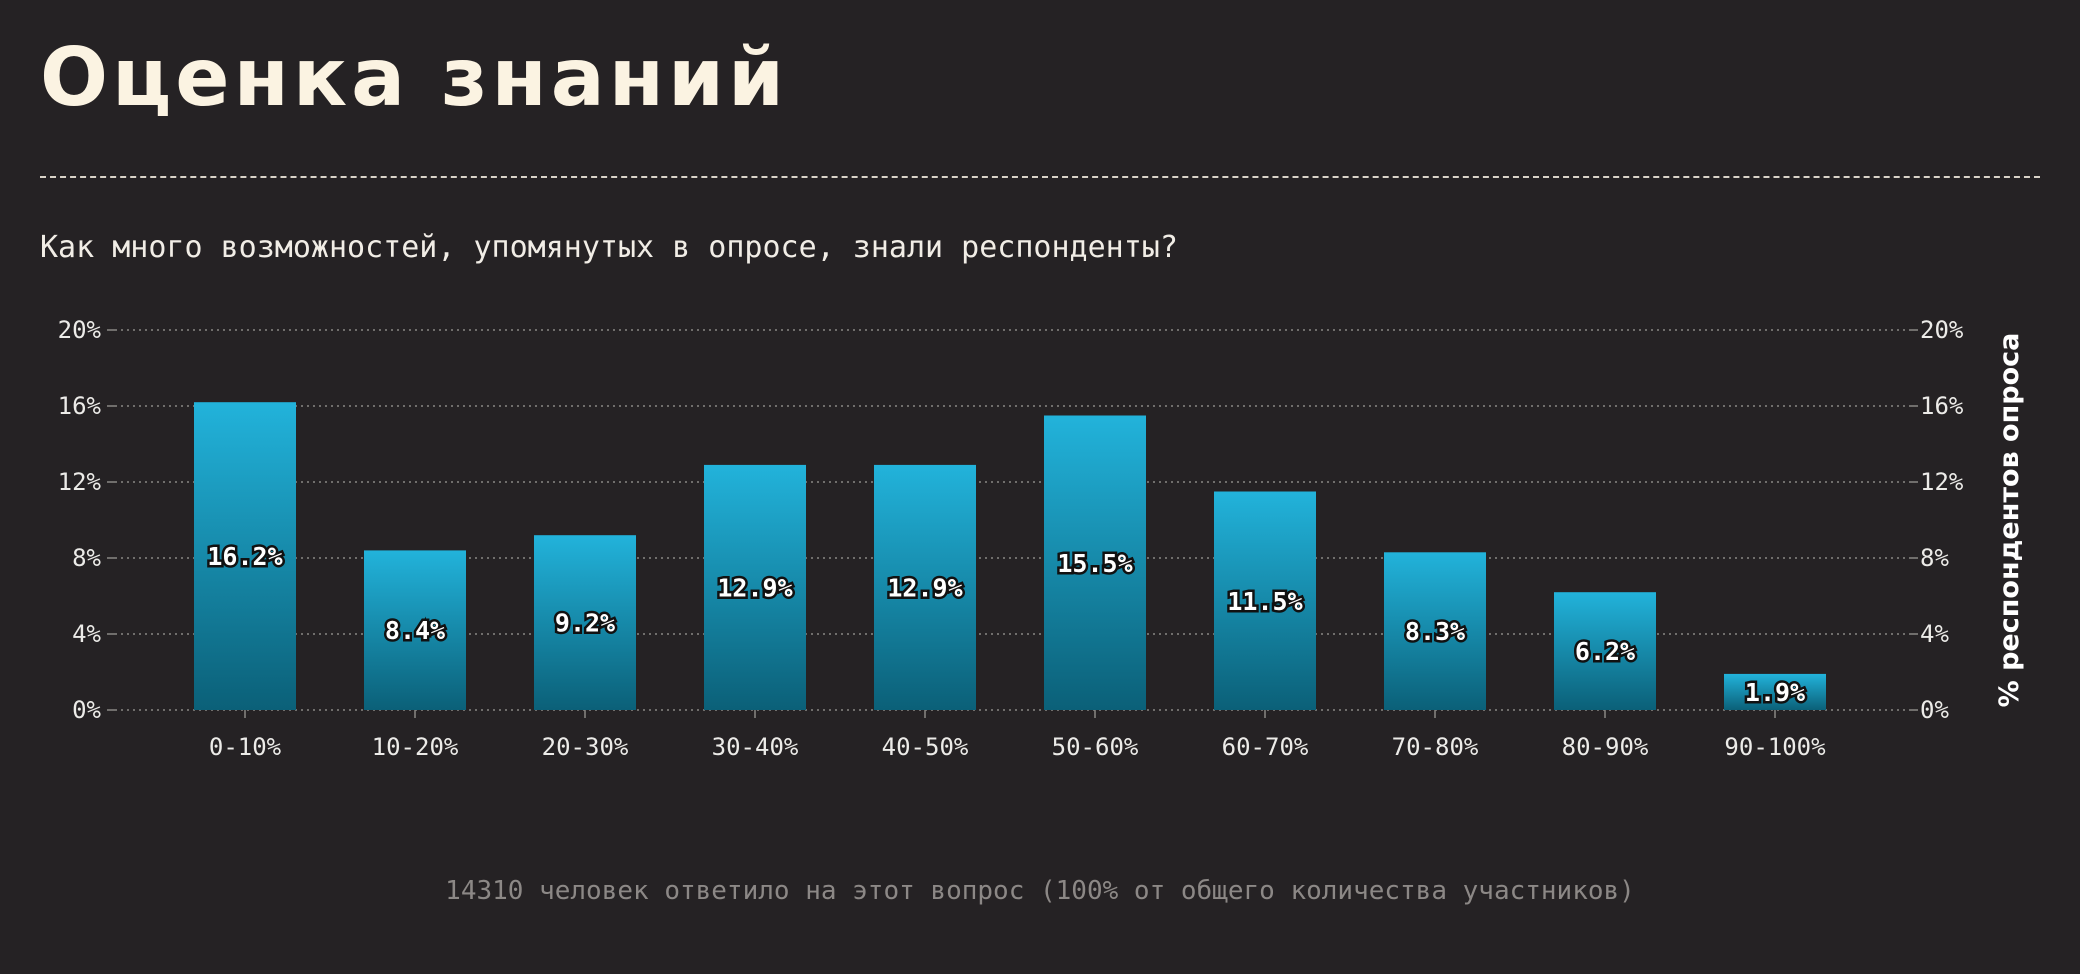 This screenshot has height=974, width=2080. Describe the element at coordinates (1942, 406) in the screenshot. I see `right-tick-label: 16%` at that location.